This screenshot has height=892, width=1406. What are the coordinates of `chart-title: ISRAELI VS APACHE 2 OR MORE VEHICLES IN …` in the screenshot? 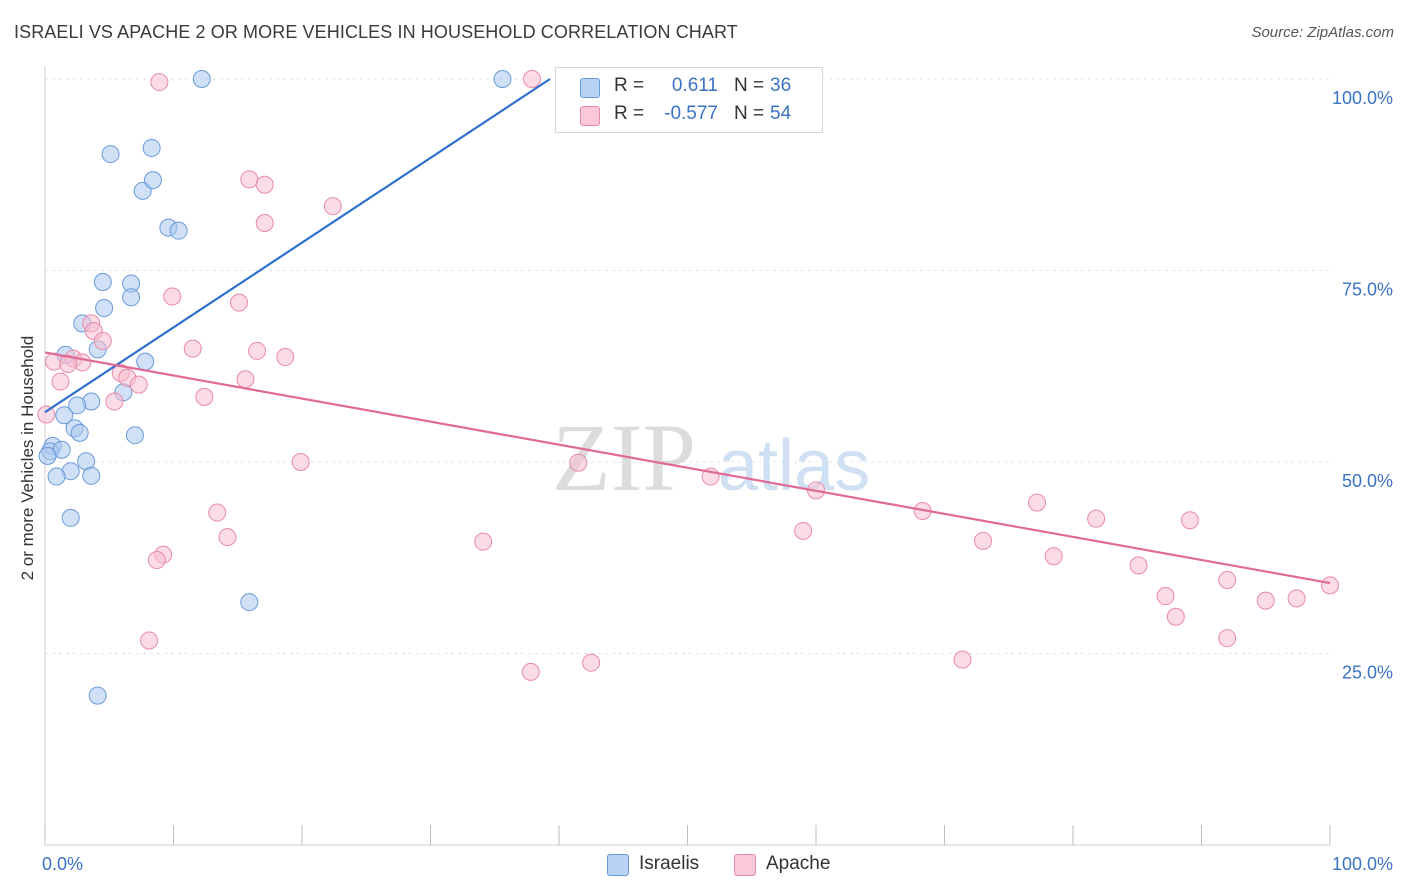 It's located at (376, 32).